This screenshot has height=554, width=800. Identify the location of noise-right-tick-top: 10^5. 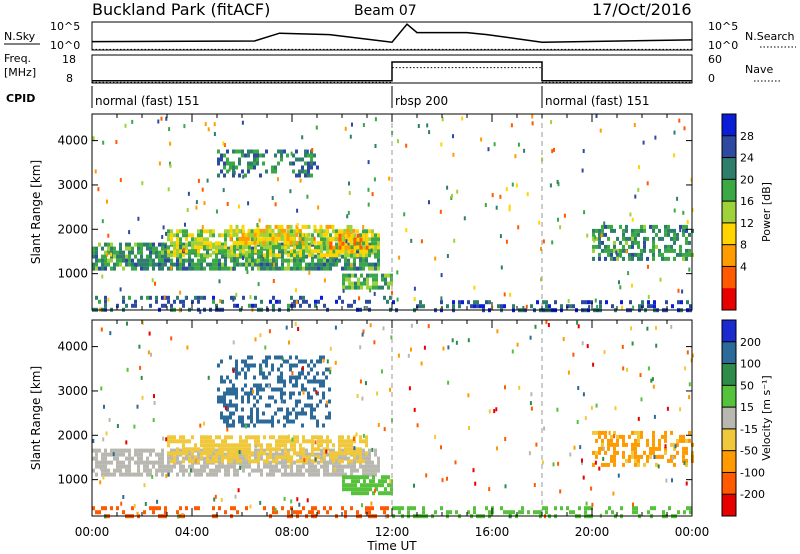
(723, 26).